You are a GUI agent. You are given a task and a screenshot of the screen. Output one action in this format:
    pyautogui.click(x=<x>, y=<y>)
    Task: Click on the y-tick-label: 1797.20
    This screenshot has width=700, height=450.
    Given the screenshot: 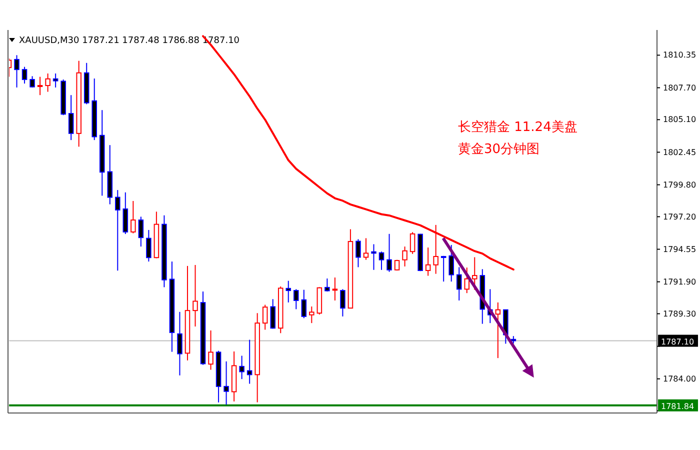 What is the action you would take?
    pyautogui.click(x=679, y=217)
    